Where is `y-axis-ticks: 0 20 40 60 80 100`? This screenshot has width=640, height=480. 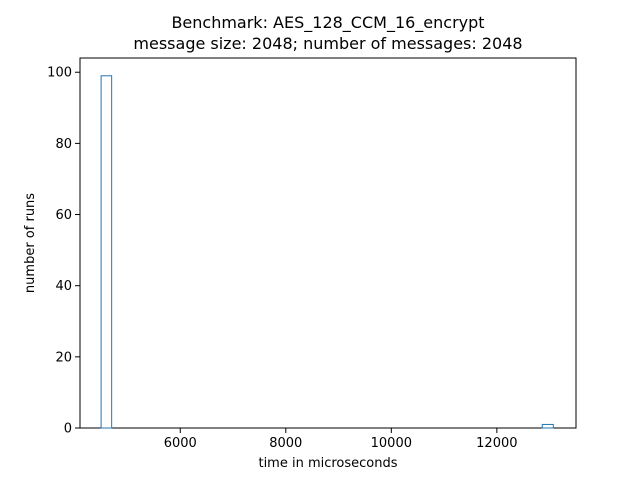
y-axis-ticks: 0 20 40 60 80 100 is located at coordinates (63, 251).